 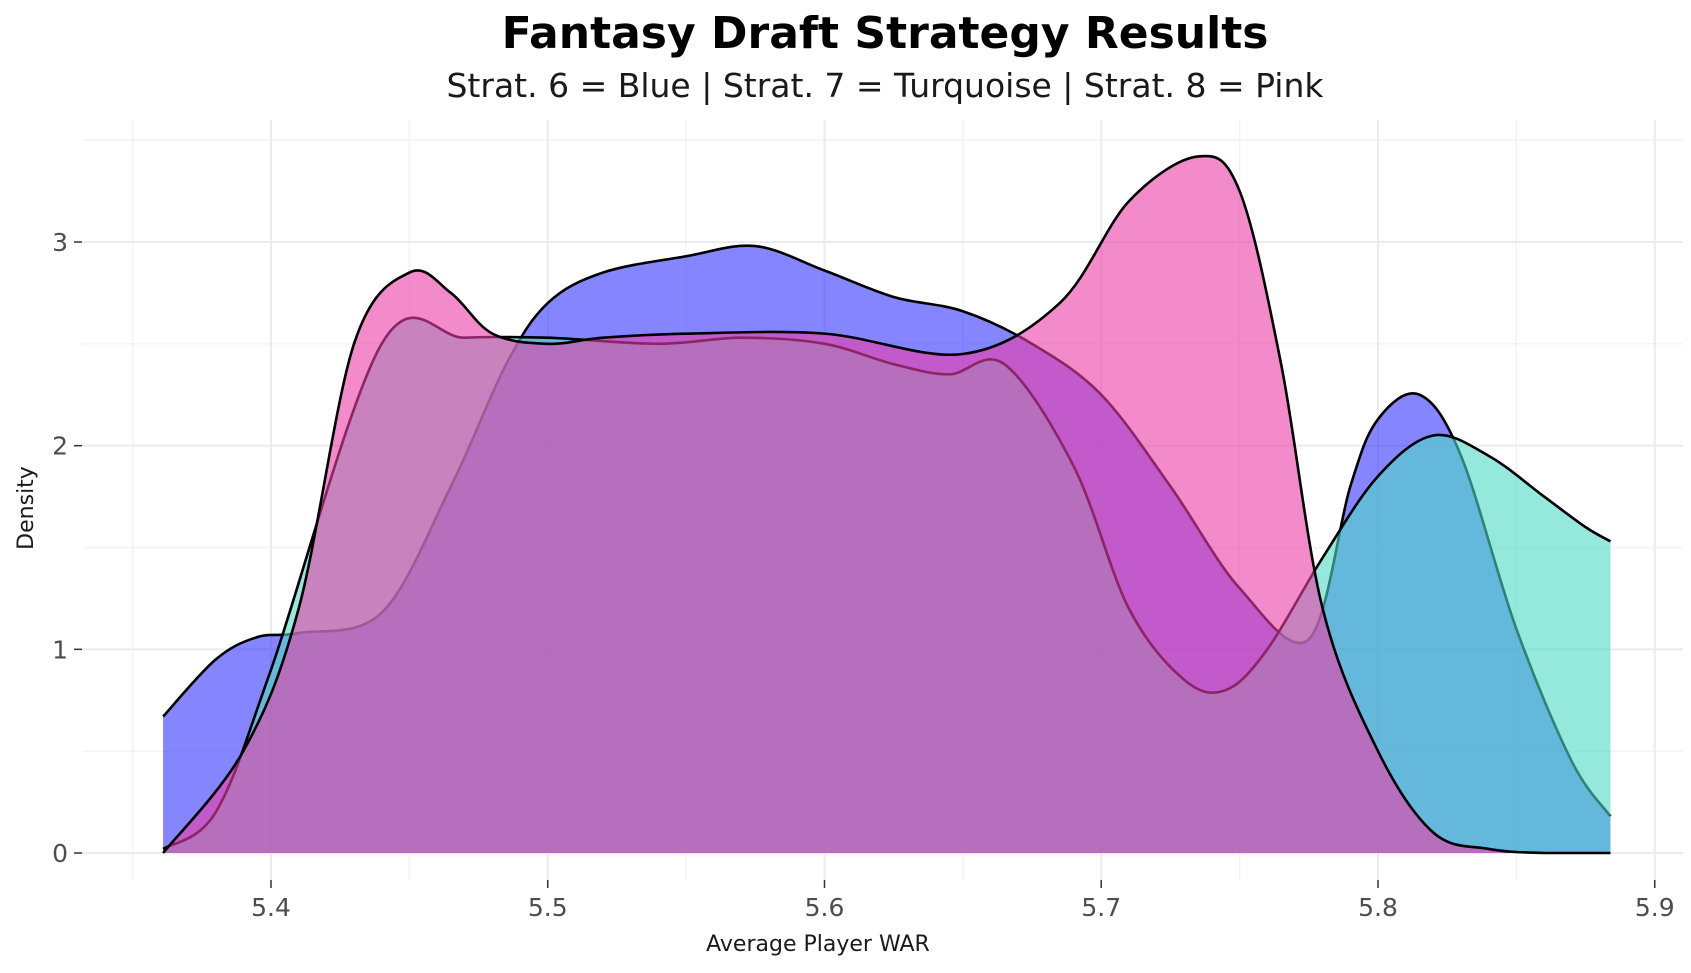 I want to click on x-tick-label: 5.6, so click(x=825, y=907).